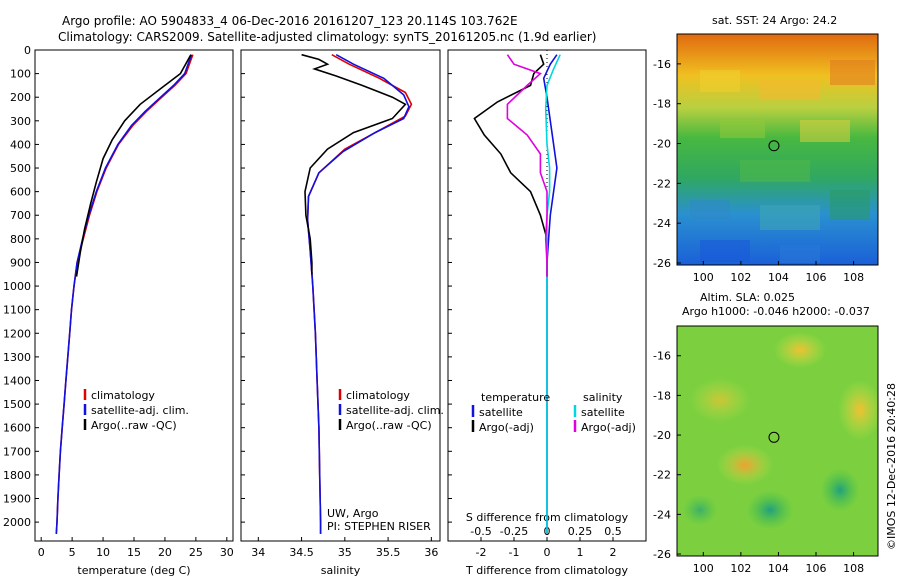  Describe the element at coordinates (481, 552) in the screenshot. I see `x-tick-label: -2` at that location.